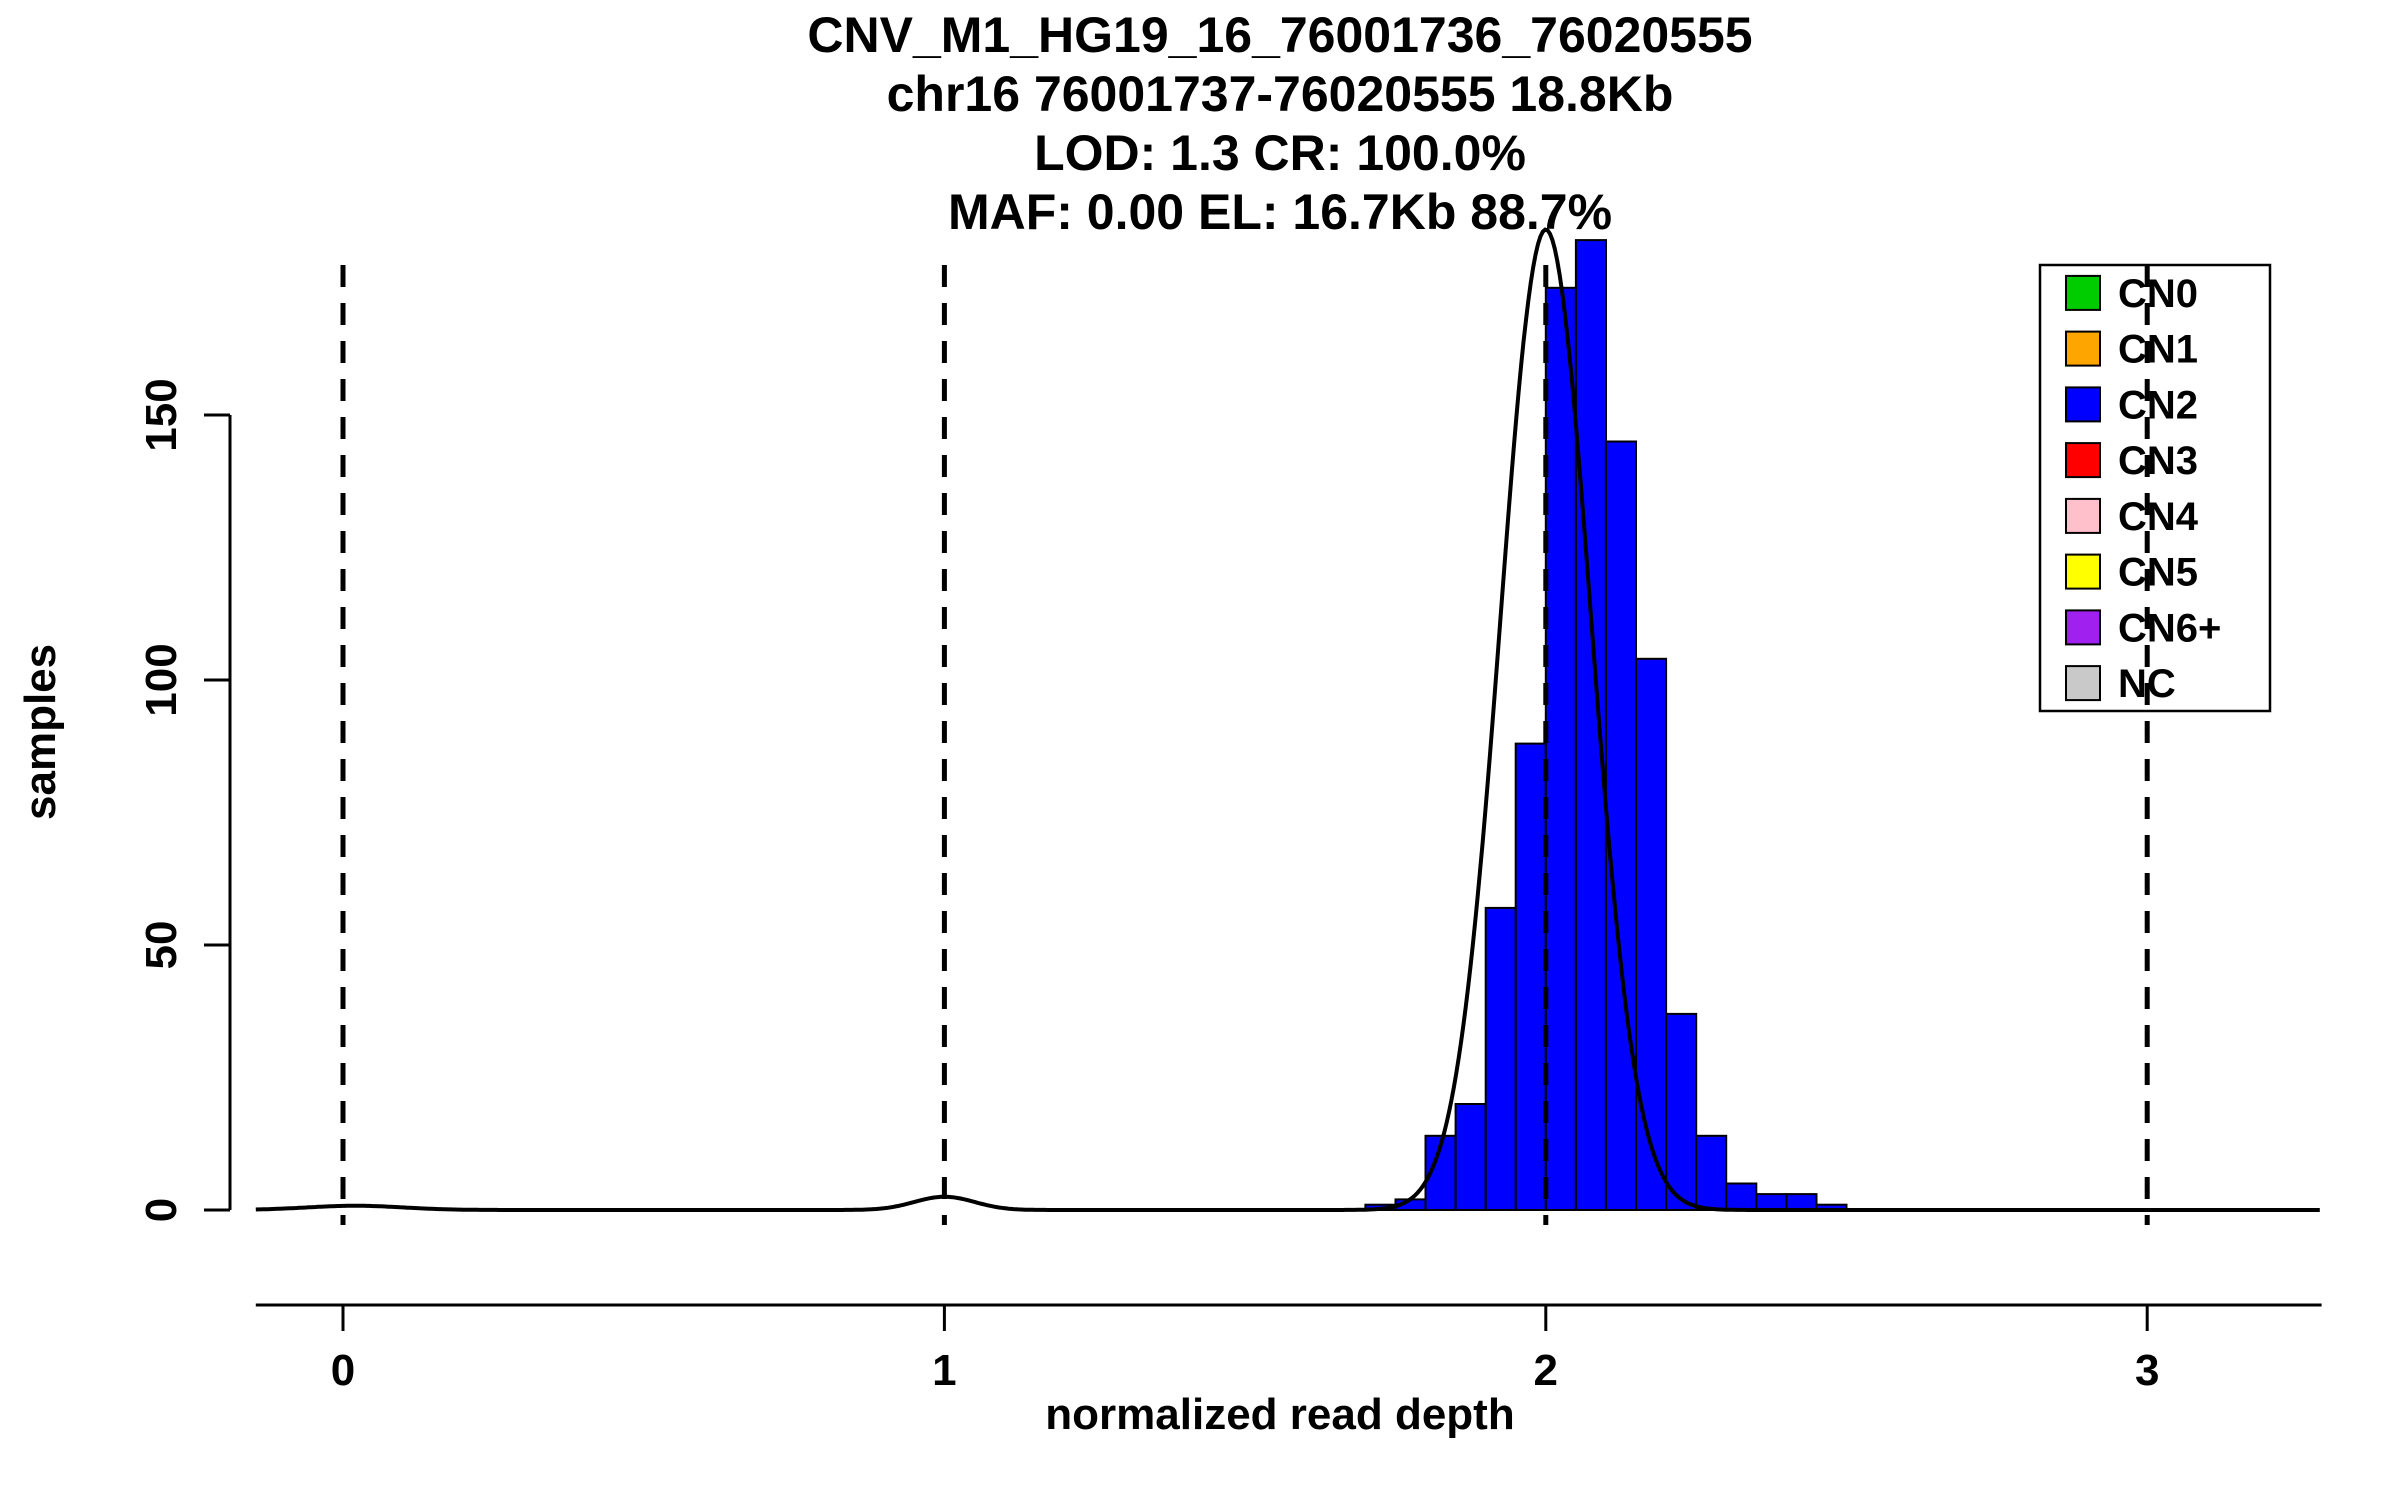 The image size is (2400, 1500). What do you see at coordinates (2158, 350) in the screenshot?
I see `legend-label: CN1` at bounding box center [2158, 350].